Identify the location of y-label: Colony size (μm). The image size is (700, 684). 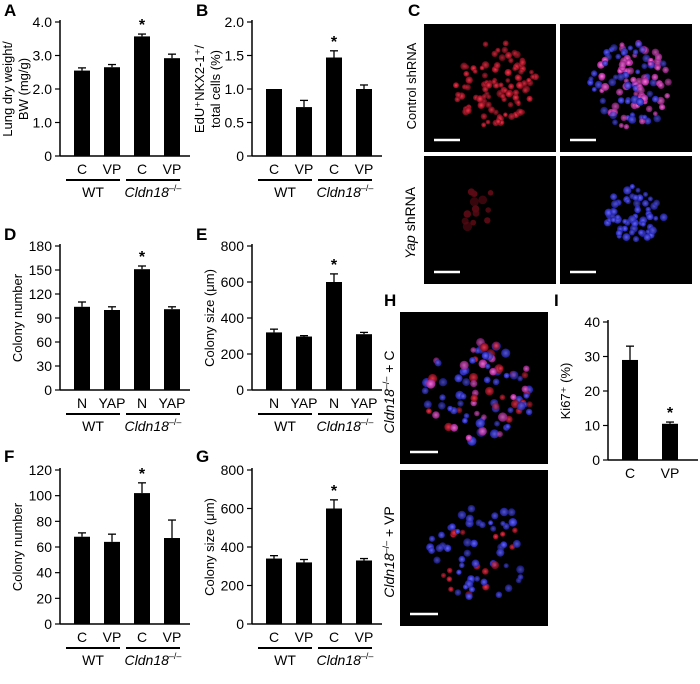
(209, 547).